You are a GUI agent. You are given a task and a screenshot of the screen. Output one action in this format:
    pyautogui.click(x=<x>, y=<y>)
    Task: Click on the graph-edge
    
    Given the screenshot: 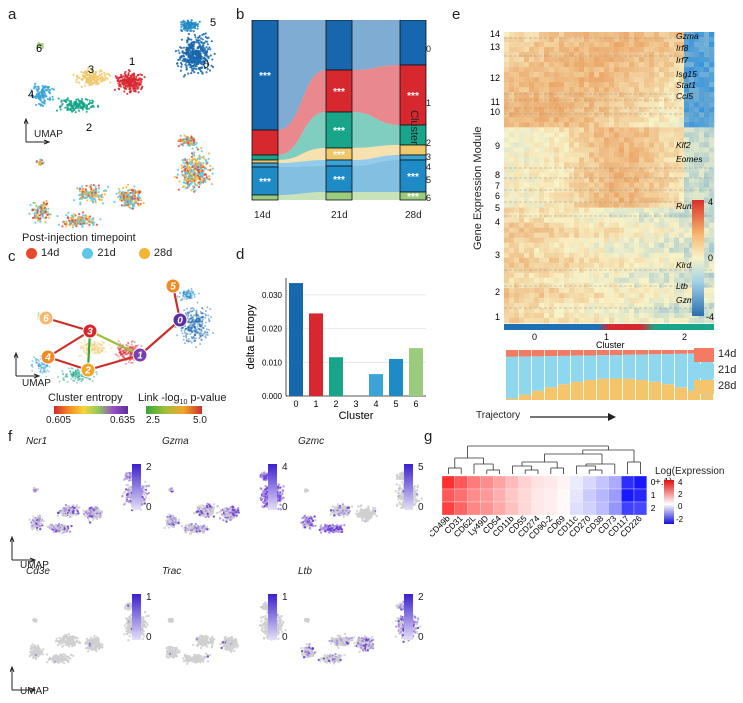 What is the action you would take?
    pyautogui.click(x=68, y=324)
    